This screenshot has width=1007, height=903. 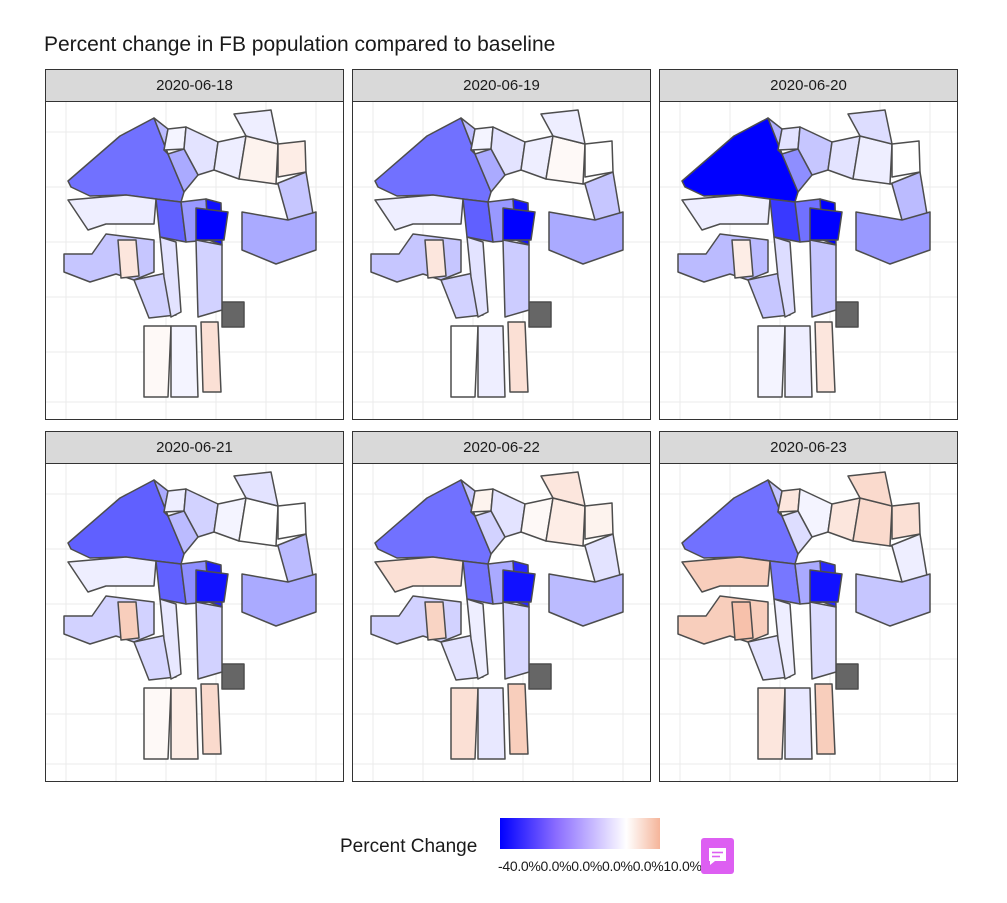 I want to click on facet-panel-5: 2020-06-22, so click(x=501, y=606).